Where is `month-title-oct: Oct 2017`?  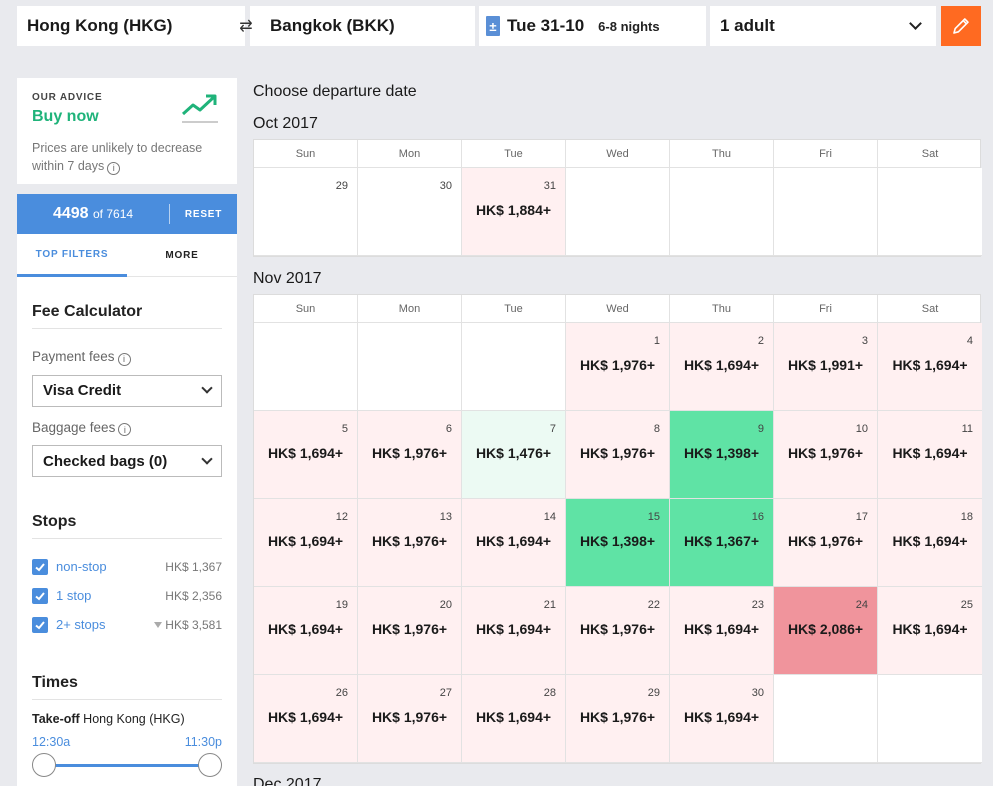 month-title-oct: Oct 2017 is located at coordinates (285, 123).